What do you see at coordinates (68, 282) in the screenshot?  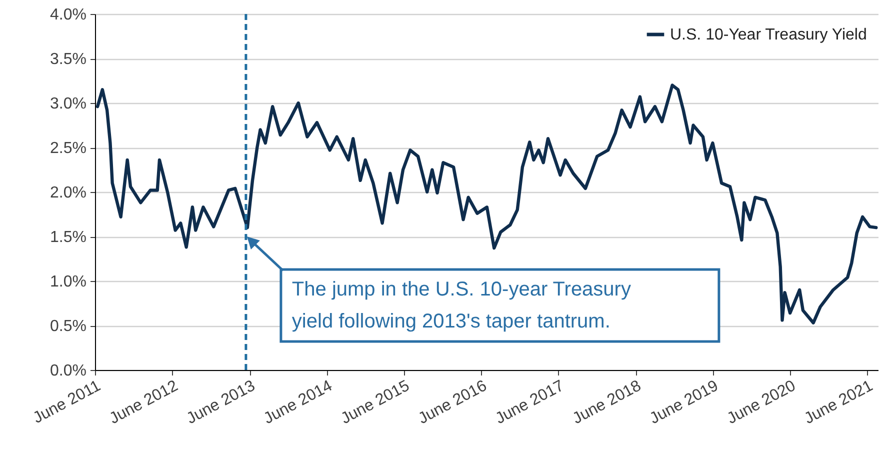 I see `y-tick-label: 1.0%` at bounding box center [68, 282].